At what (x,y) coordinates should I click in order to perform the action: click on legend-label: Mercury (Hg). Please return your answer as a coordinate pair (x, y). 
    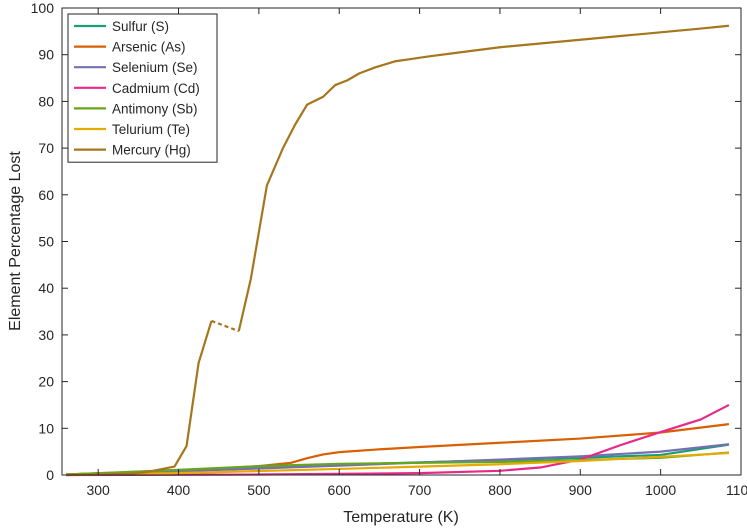
    Looking at the image, I should click on (151, 150).